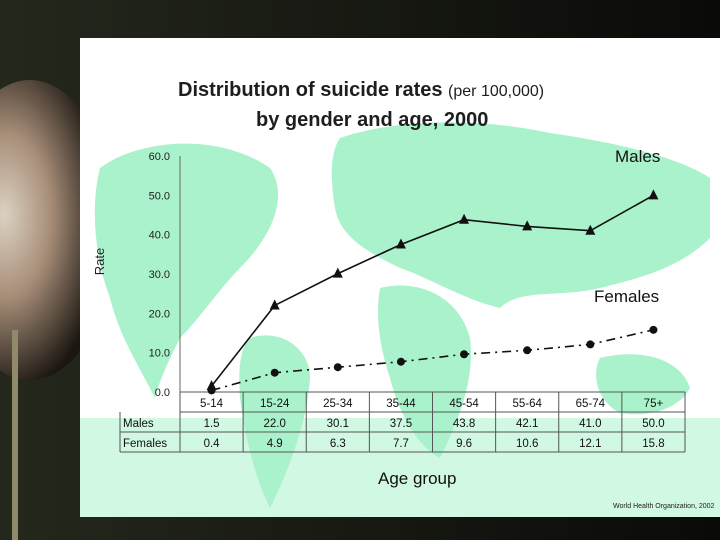 The height and width of the screenshot is (540, 720). What do you see at coordinates (159, 236) in the screenshot?
I see `y-tick-label: 40.0` at bounding box center [159, 236].